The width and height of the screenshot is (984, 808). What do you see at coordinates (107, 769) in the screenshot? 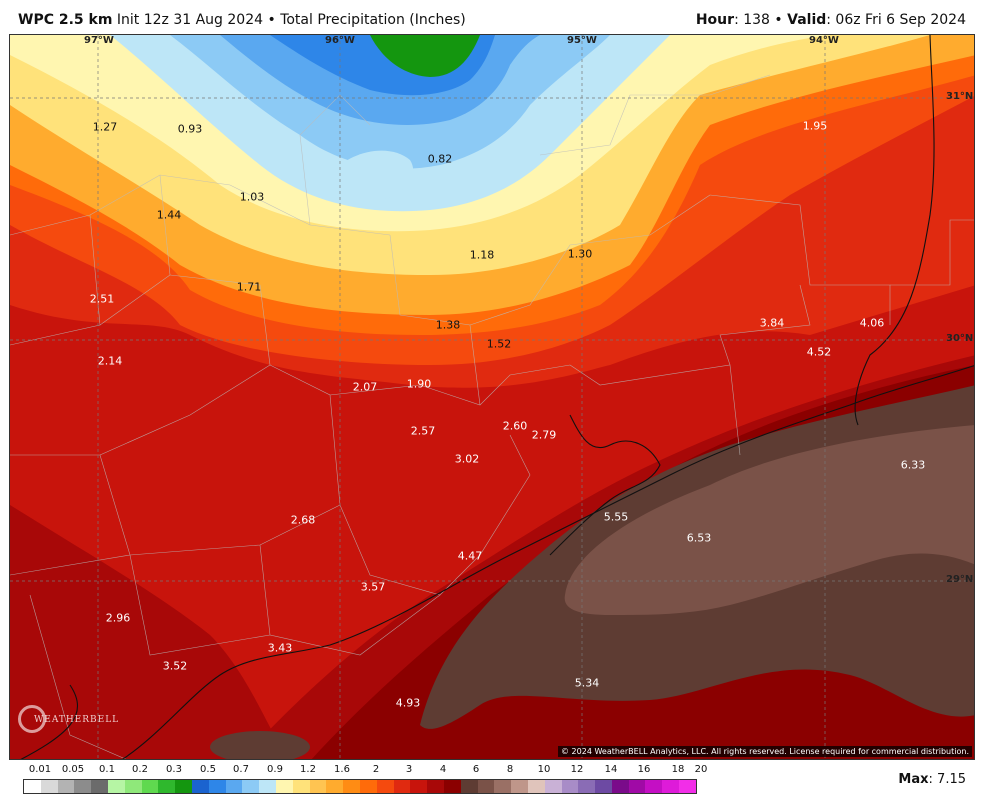
I see `legend-label: 0.1` at bounding box center [107, 769].